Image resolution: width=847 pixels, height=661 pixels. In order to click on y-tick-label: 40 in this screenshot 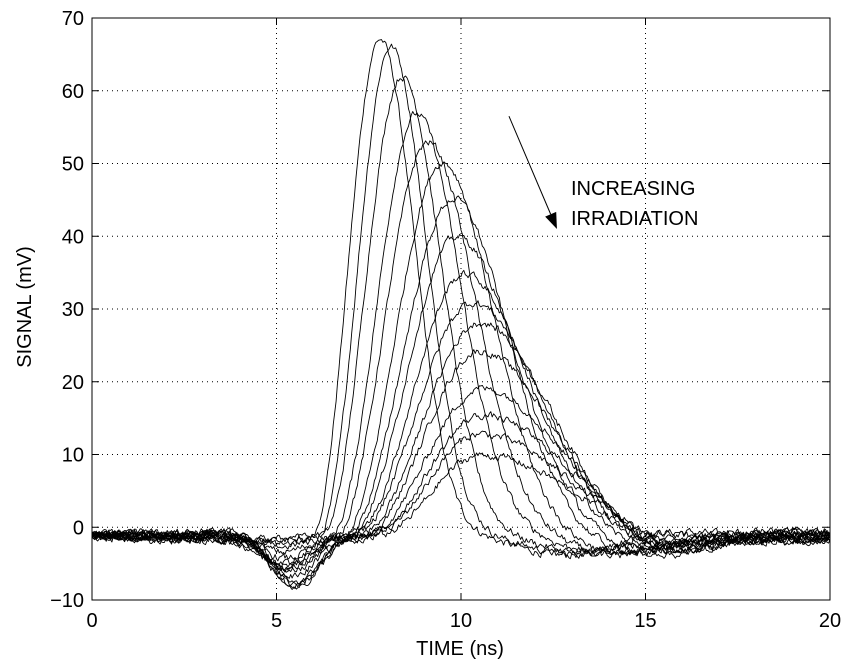, I will do `click(73, 237)`.